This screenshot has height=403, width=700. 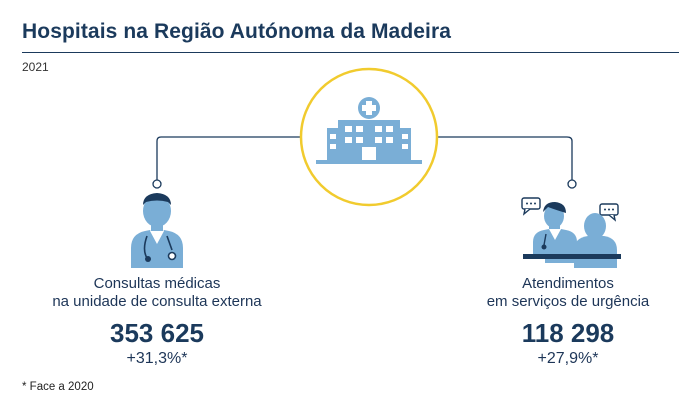 I want to click on consultations-change: +31,3%*, so click(x=157, y=358).